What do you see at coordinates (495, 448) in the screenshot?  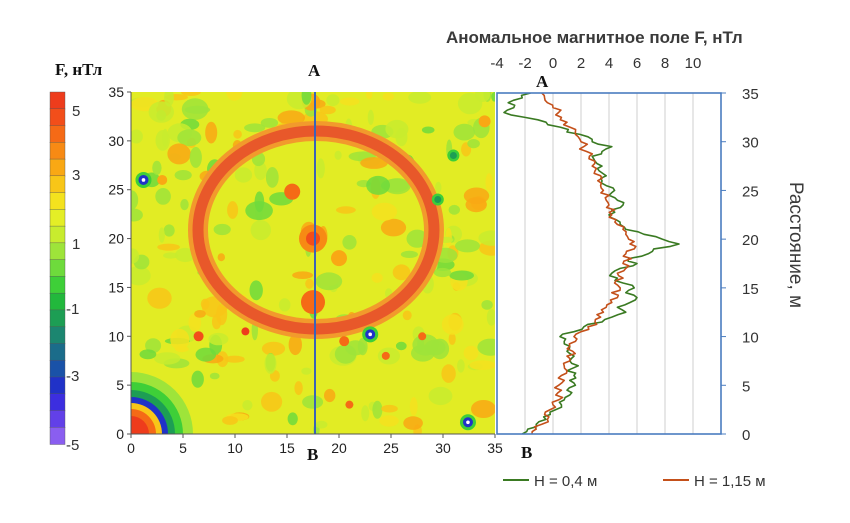 I see `map-x-tick-label: 35` at bounding box center [495, 448].